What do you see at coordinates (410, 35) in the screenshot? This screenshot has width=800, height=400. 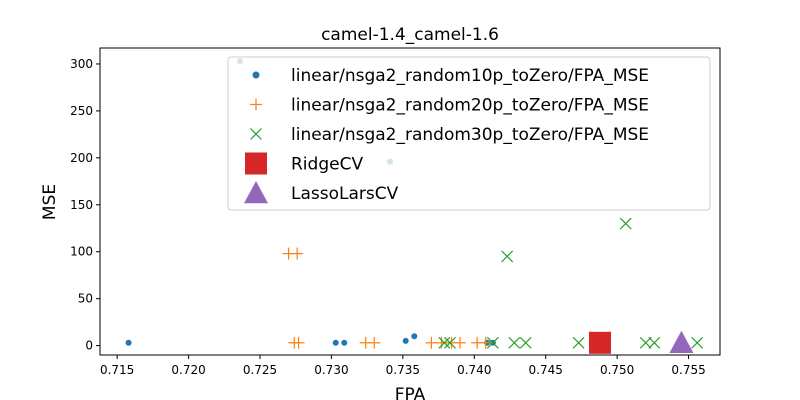 I see `chart-title: camel-1.4_camel-1.6` at bounding box center [410, 35].